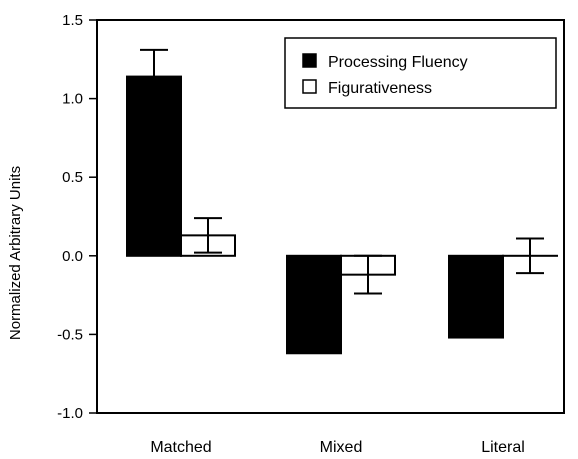 Image resolution: width=578 pixels, height=459 pixels. I want to click on y-tick-label: 1.0, so click(72, 99).